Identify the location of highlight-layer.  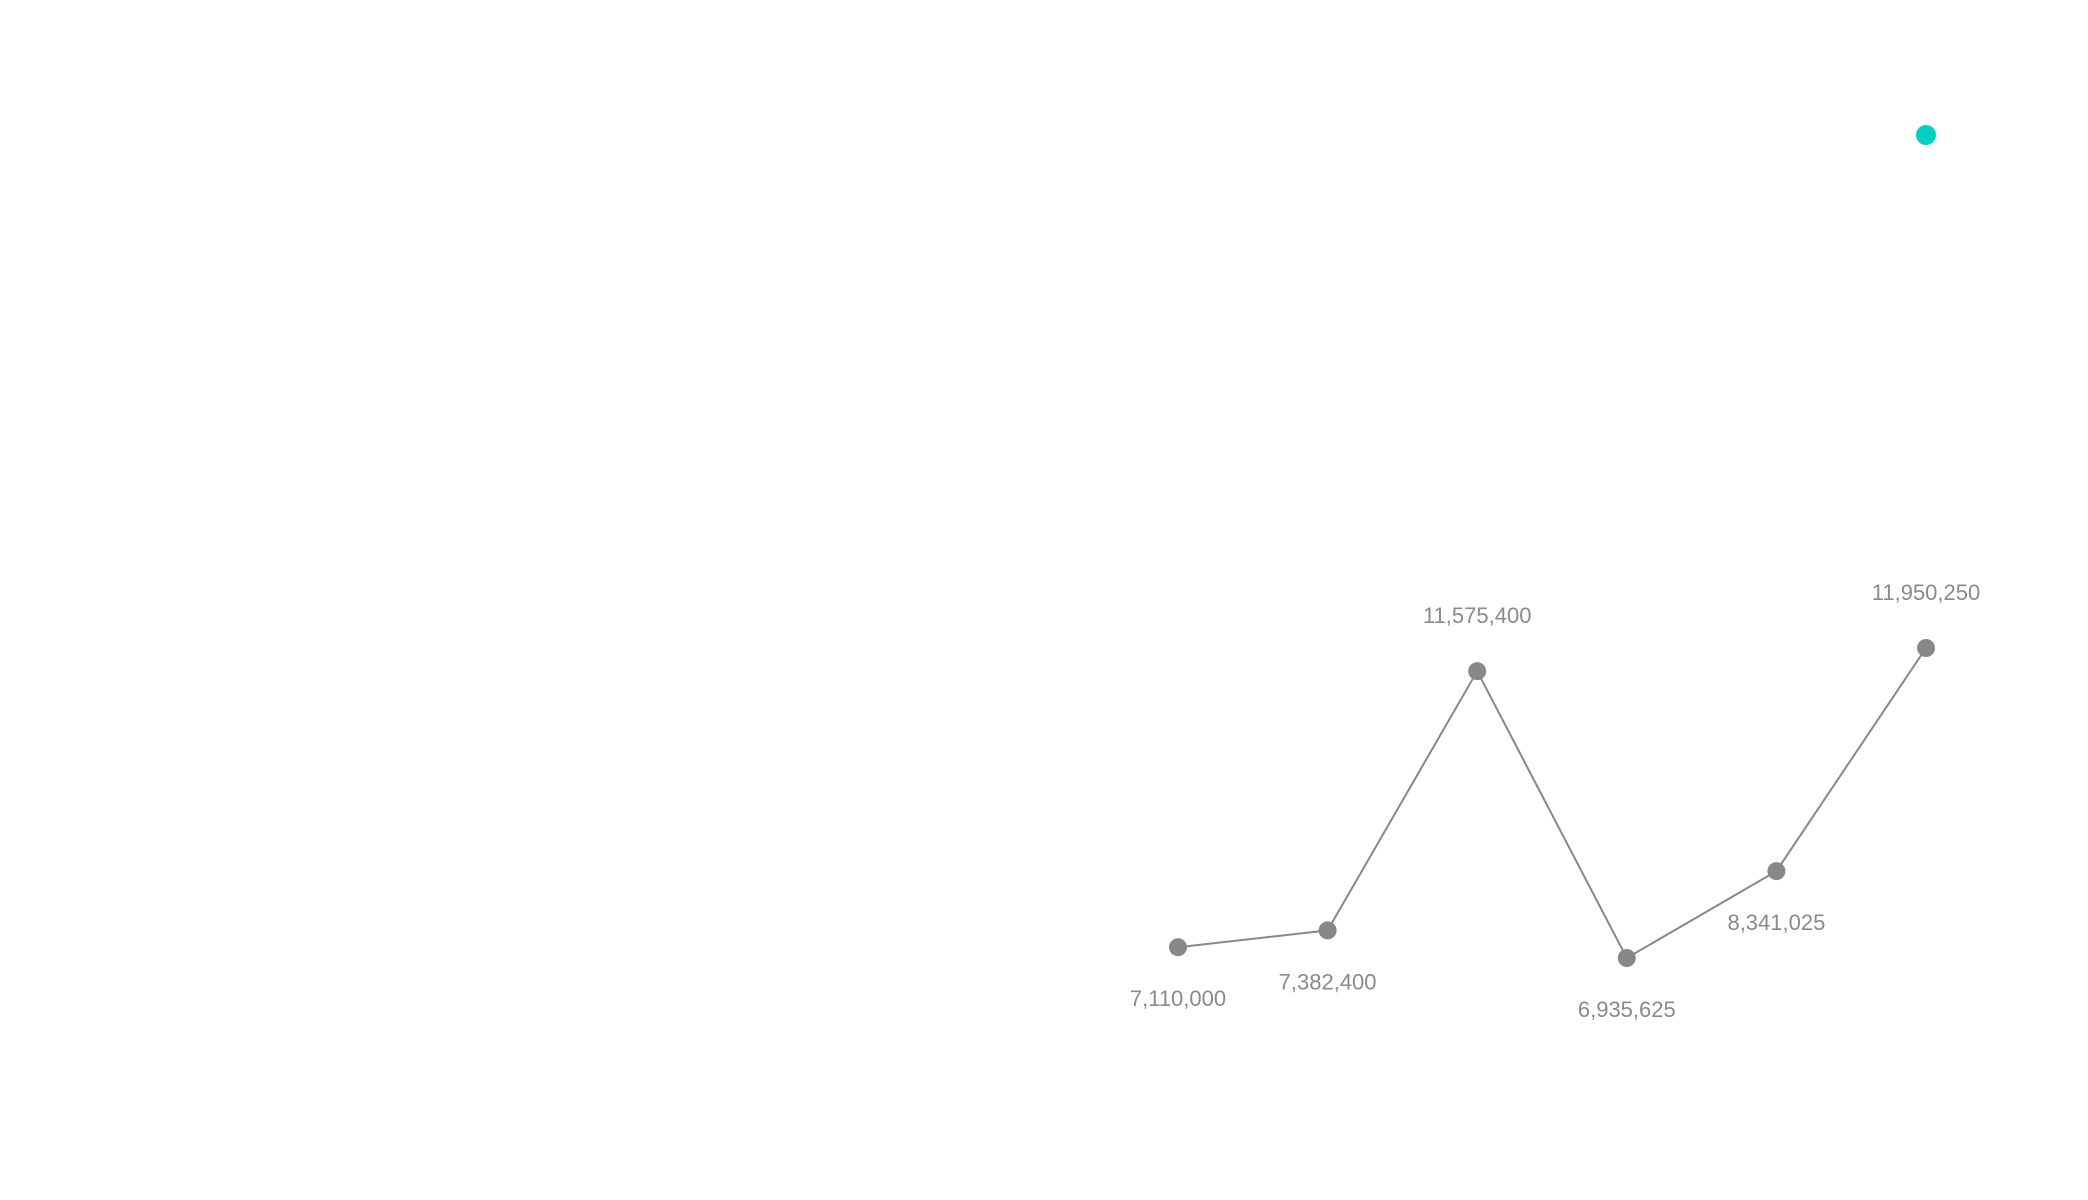
(1926, 135).